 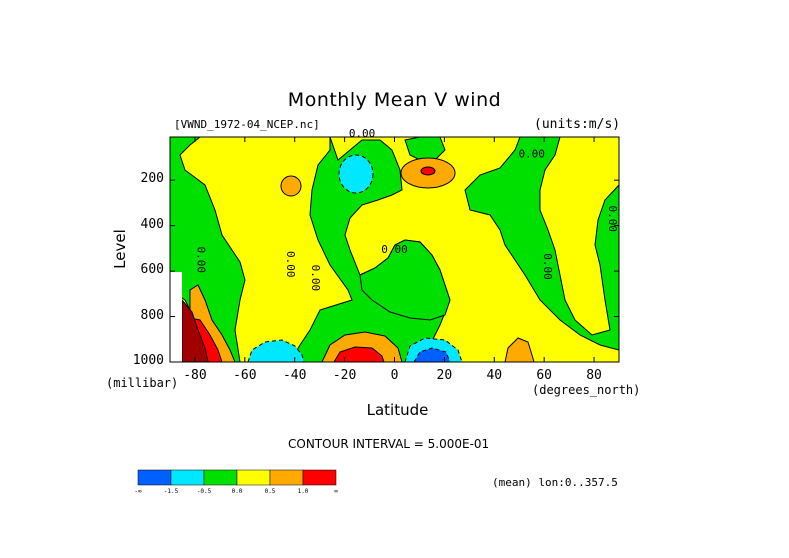 I want to click on legend-label: -1.5, so click(x=171, y=491).